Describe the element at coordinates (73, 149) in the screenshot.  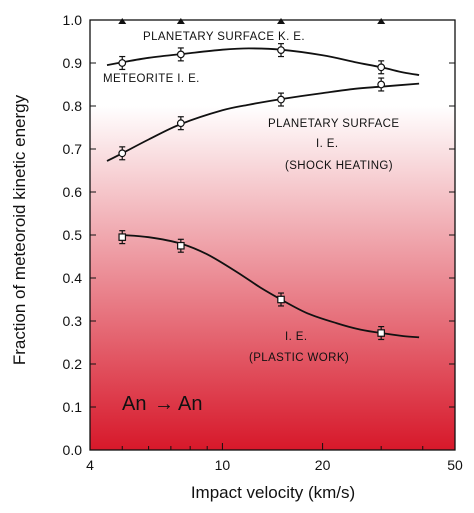
I see `y-tick-label: 0.7` at that location.